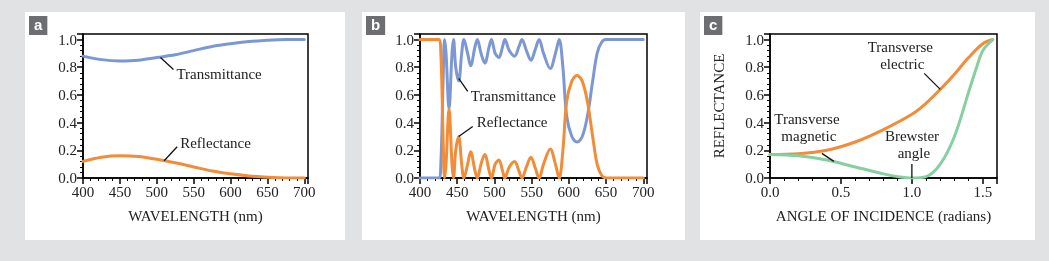 This screenshot has height=261, width=1049. Describe the element at coordinates (713, 24) in the screenshot. I see `chart-title: c` at that location.